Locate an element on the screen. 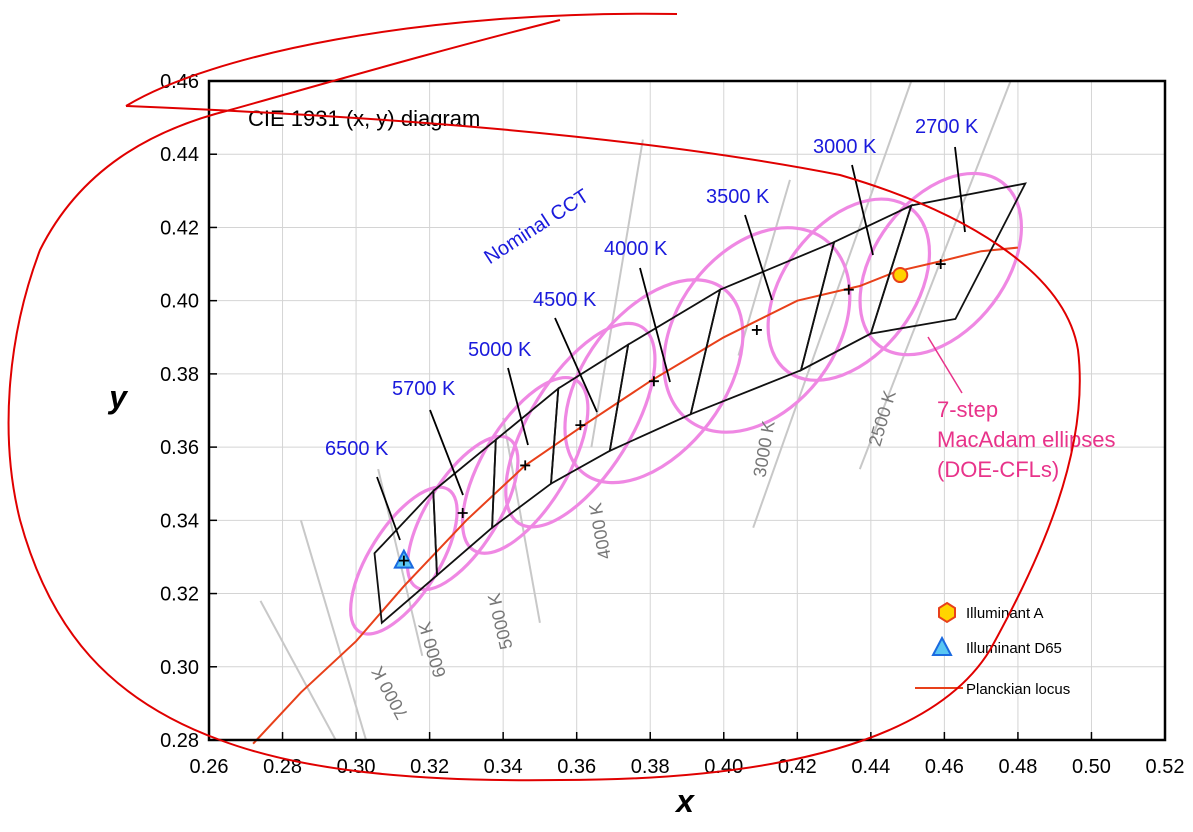  d65-center-mark is located at coordinates (403, 560).